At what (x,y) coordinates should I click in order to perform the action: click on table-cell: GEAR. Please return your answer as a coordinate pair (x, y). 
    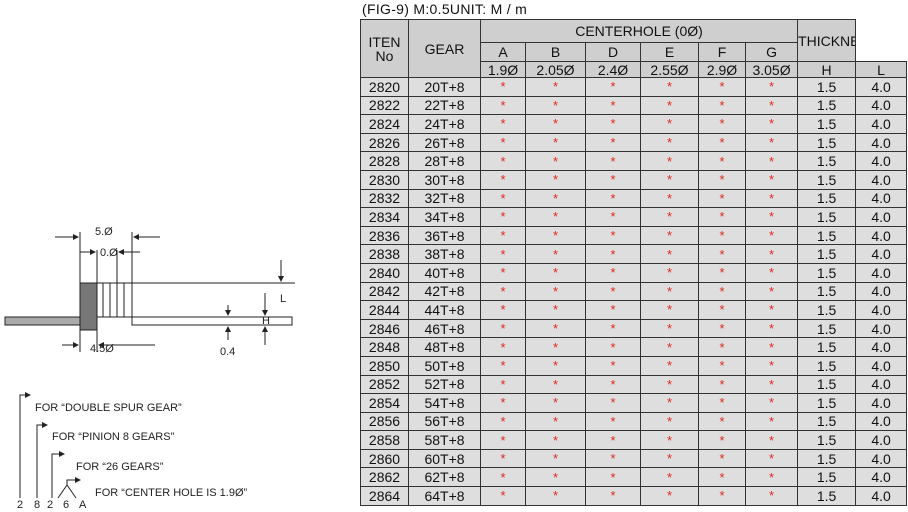
    Looking at the image, I should click on (444, 48).